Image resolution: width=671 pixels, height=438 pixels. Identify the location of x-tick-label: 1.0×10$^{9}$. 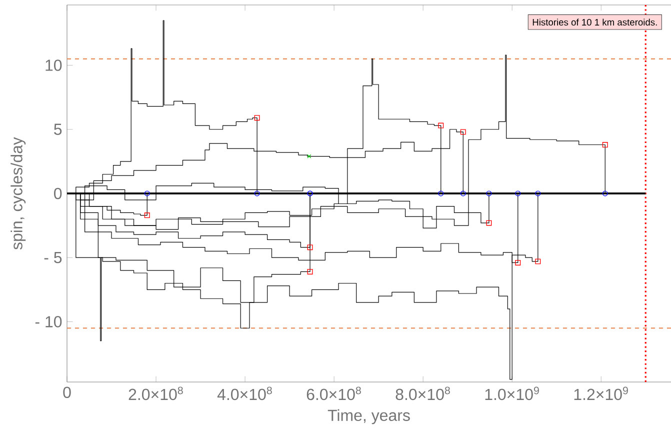
(512, 393).